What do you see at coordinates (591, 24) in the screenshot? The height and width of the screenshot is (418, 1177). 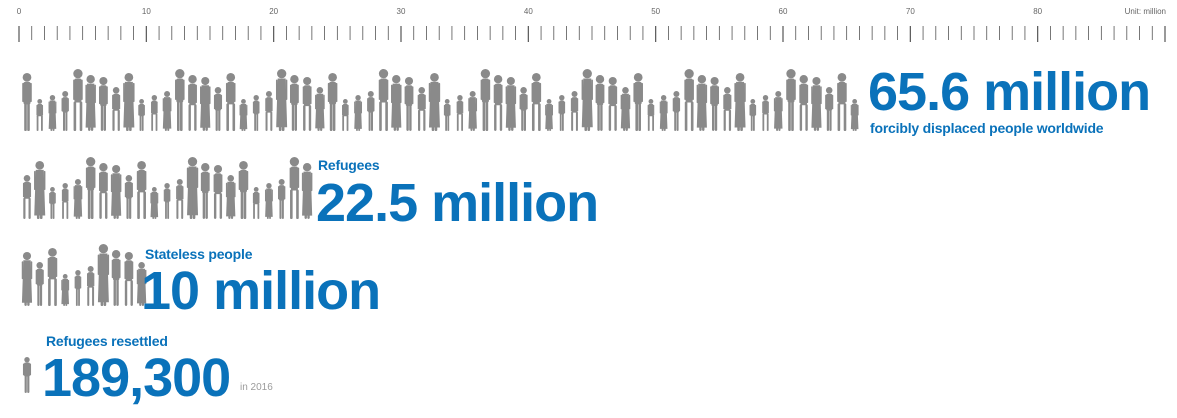 I see `scale-ruler: 0 10 20 30 40 50 60 70 80 Unit: million` at bounding box center [591, 24].